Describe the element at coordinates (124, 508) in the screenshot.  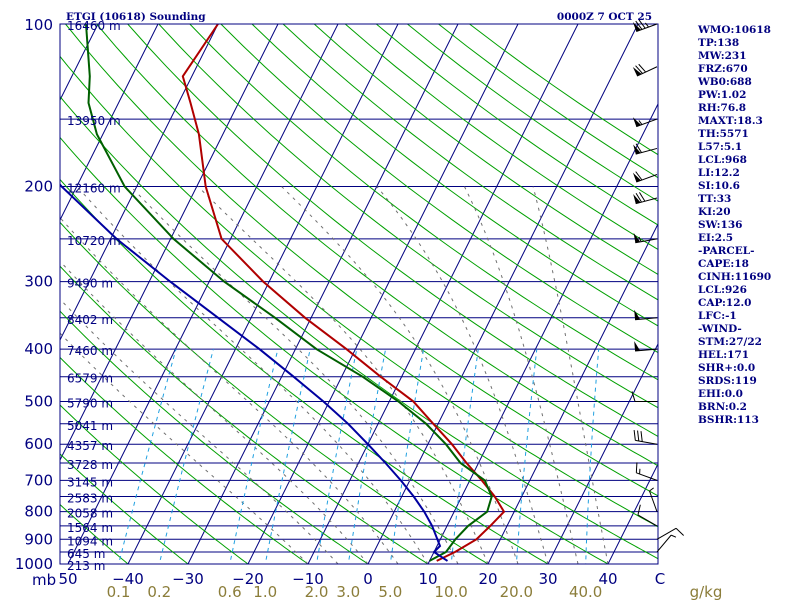
I see `dry-adiabat` at that location.